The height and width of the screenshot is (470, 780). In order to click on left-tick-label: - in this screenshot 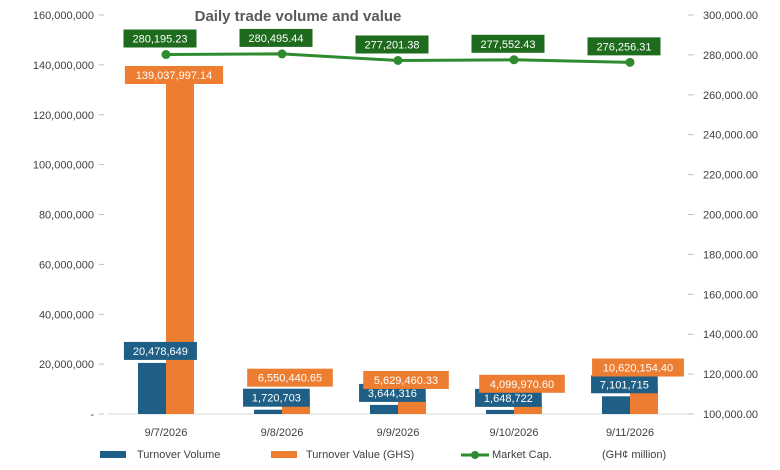, I will do `click(92, 415)`.